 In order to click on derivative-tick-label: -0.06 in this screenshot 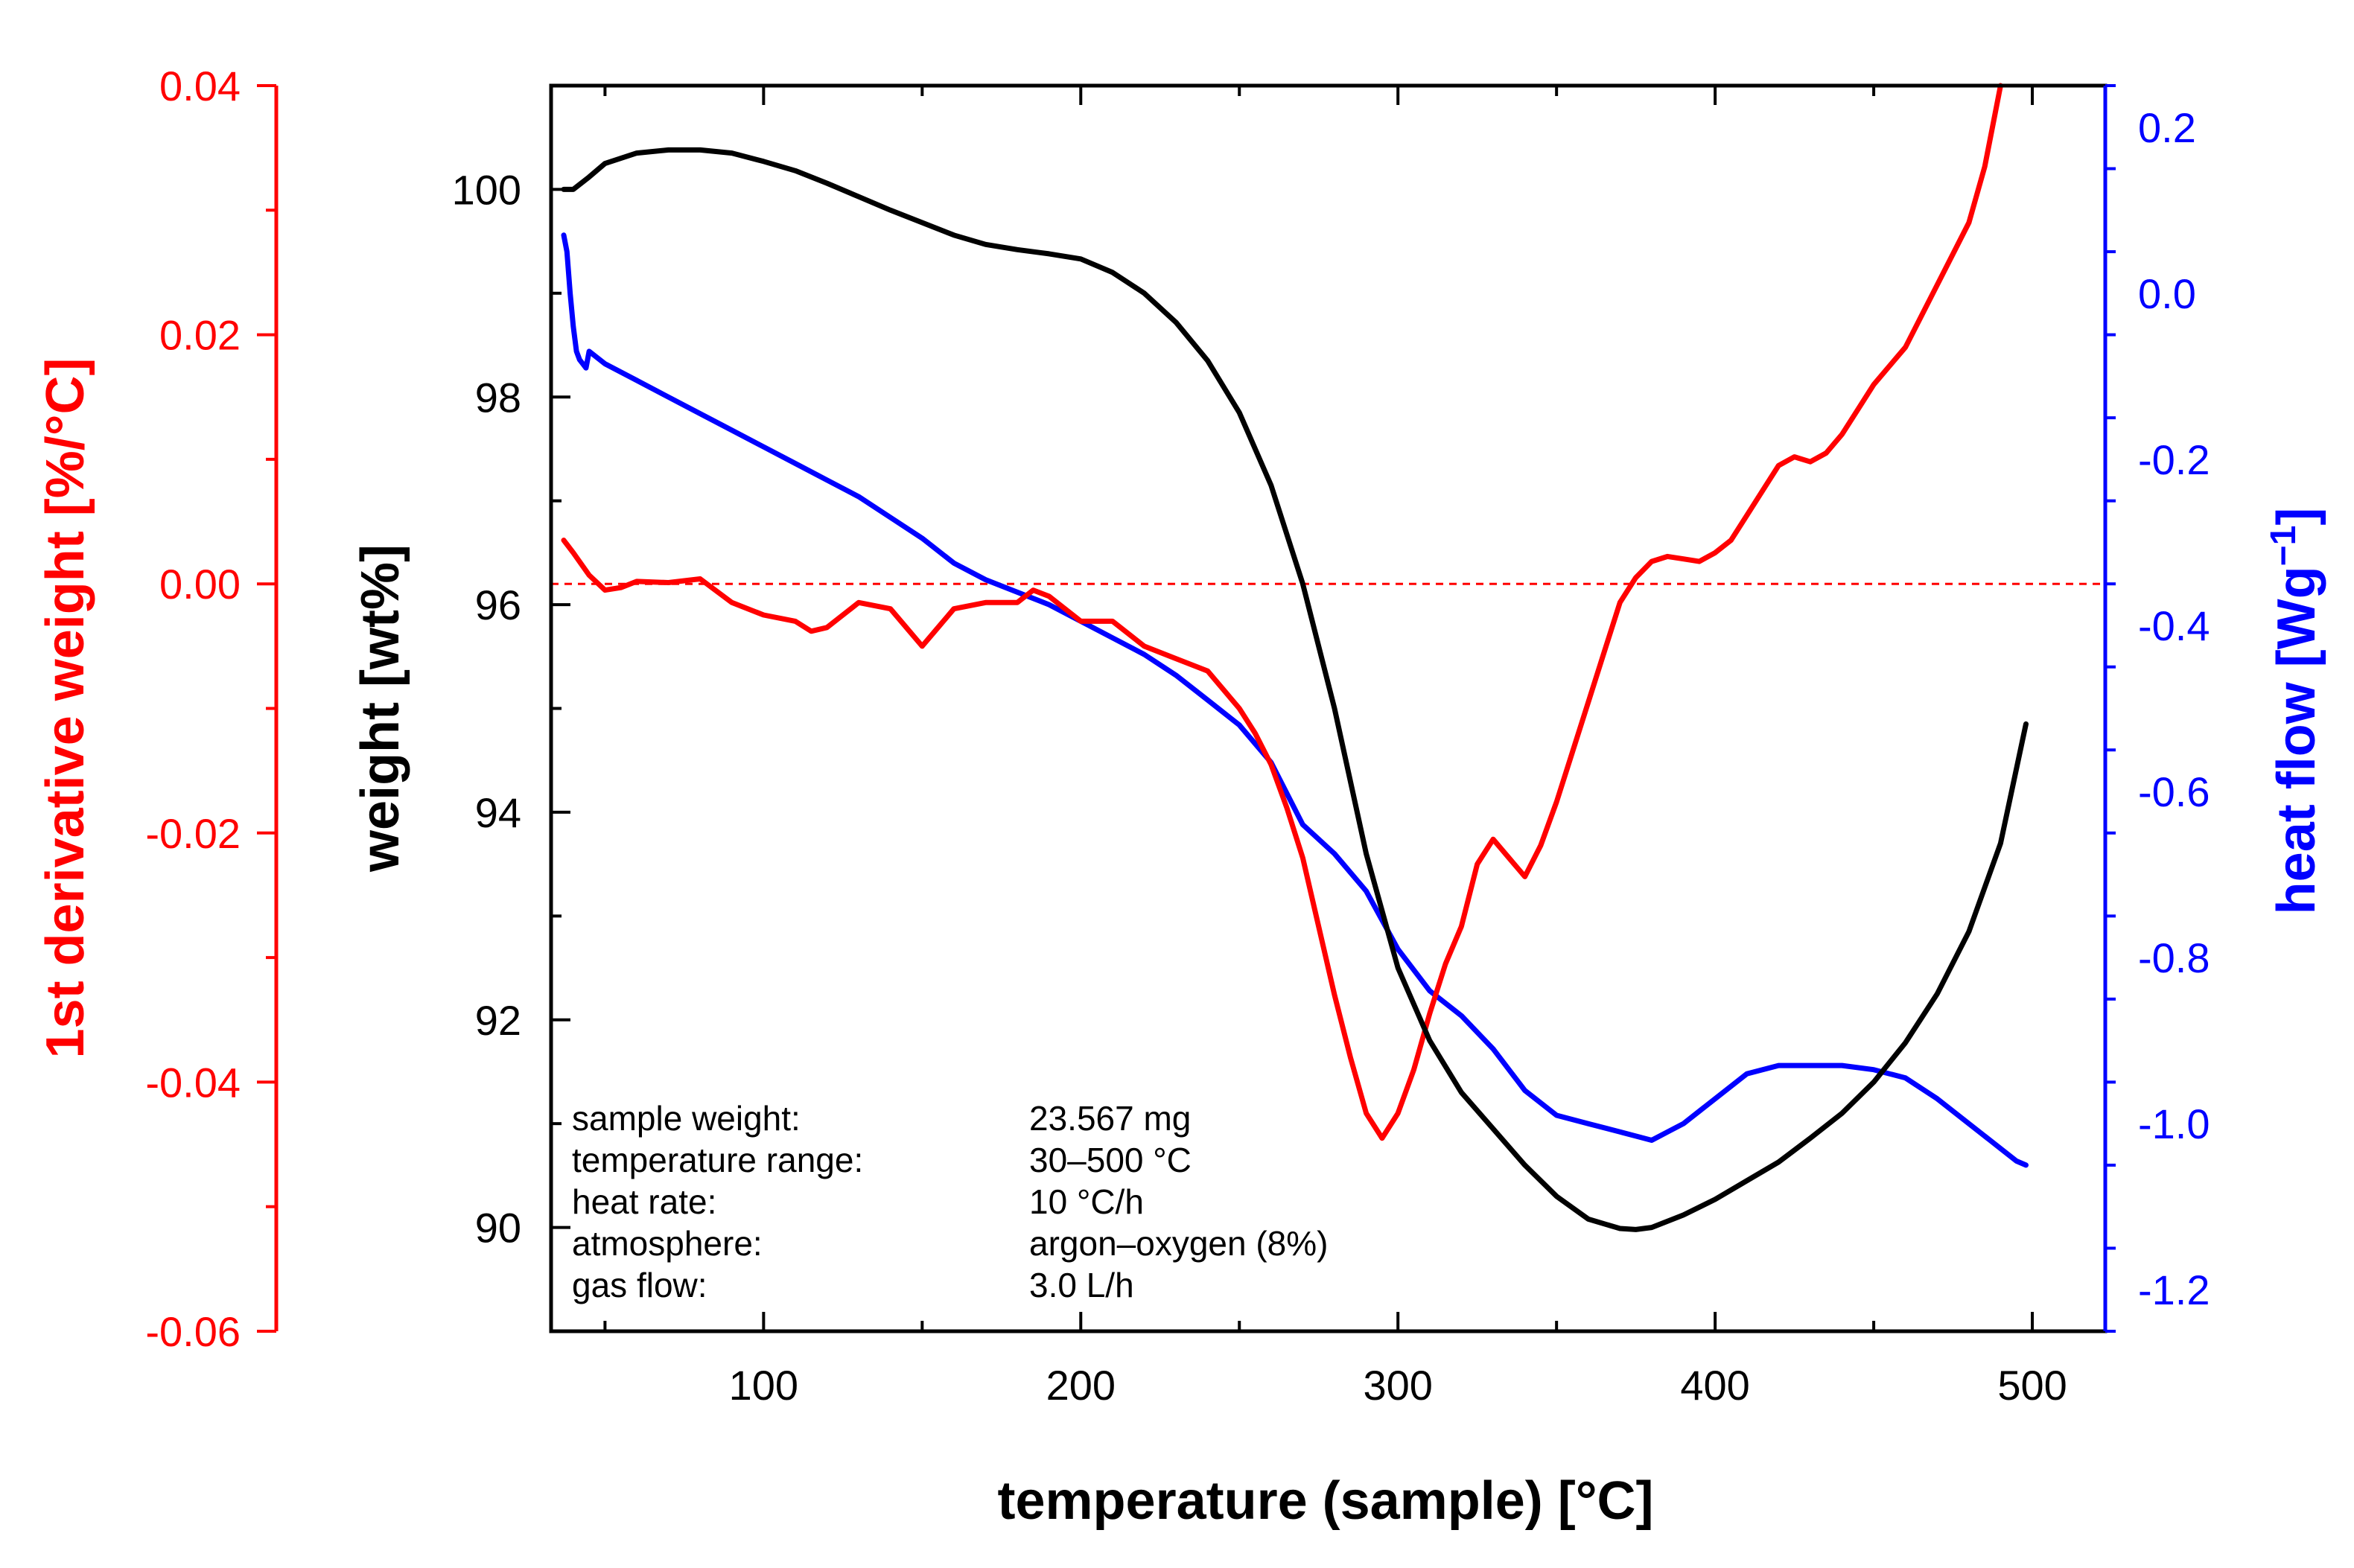, I will do `click(193, 1331)`.